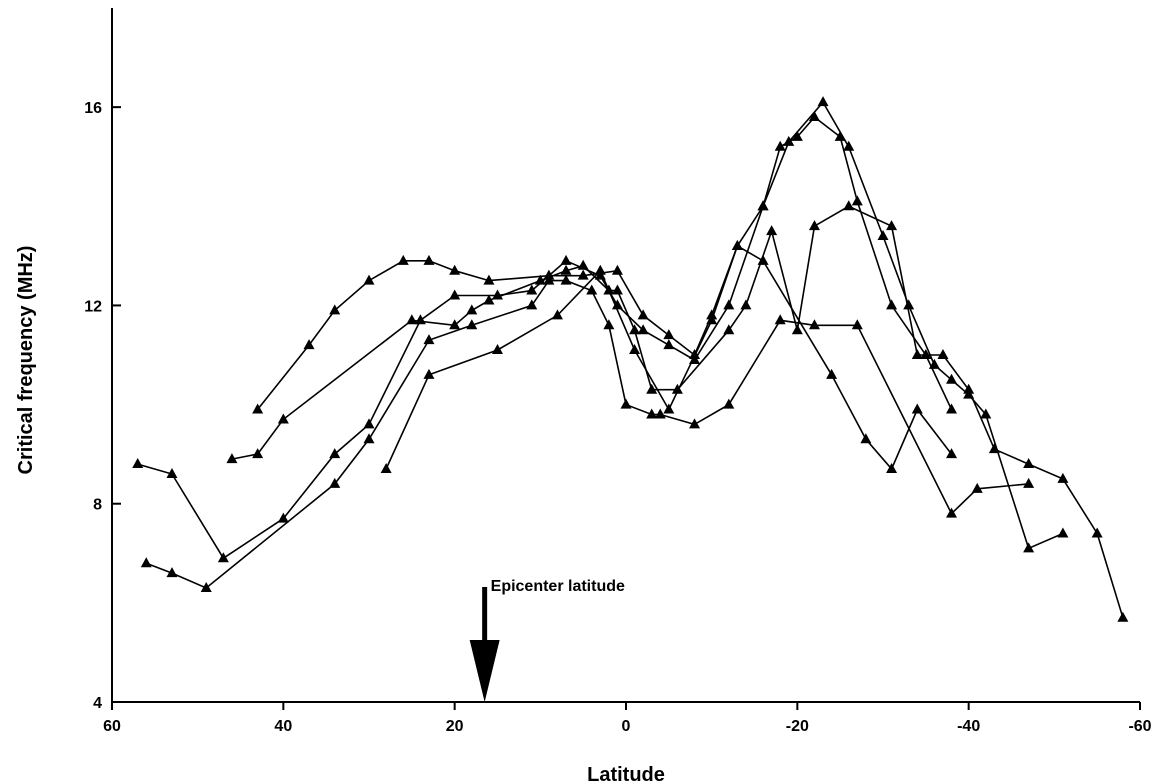  I want to click on x-tick-label: 40, so click(283, 726).